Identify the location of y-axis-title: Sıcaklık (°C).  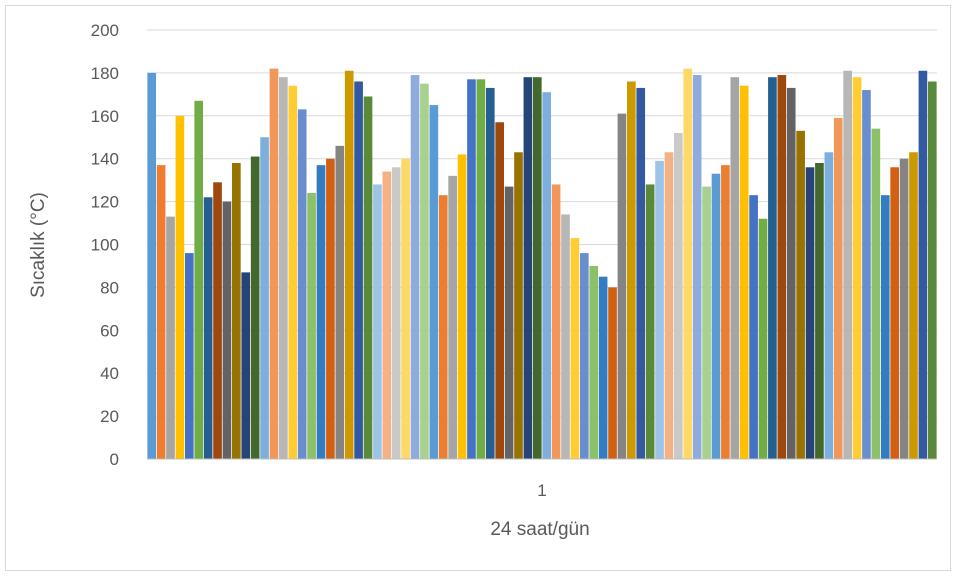
(38, 245).